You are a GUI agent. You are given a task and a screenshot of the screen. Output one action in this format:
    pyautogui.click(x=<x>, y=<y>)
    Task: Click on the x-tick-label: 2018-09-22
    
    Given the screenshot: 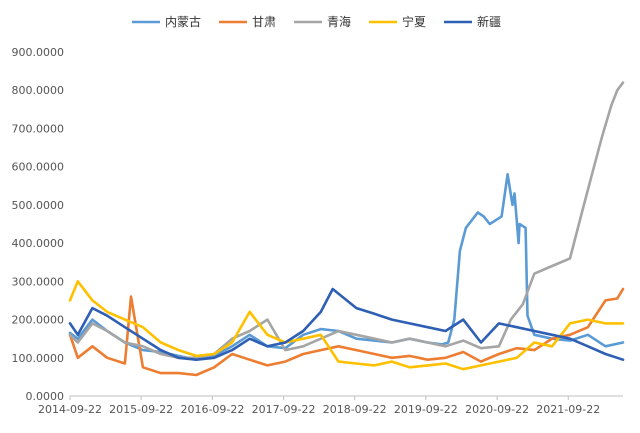 What is the action you would take?
    pyautogui.click(x=355, y=409)
    